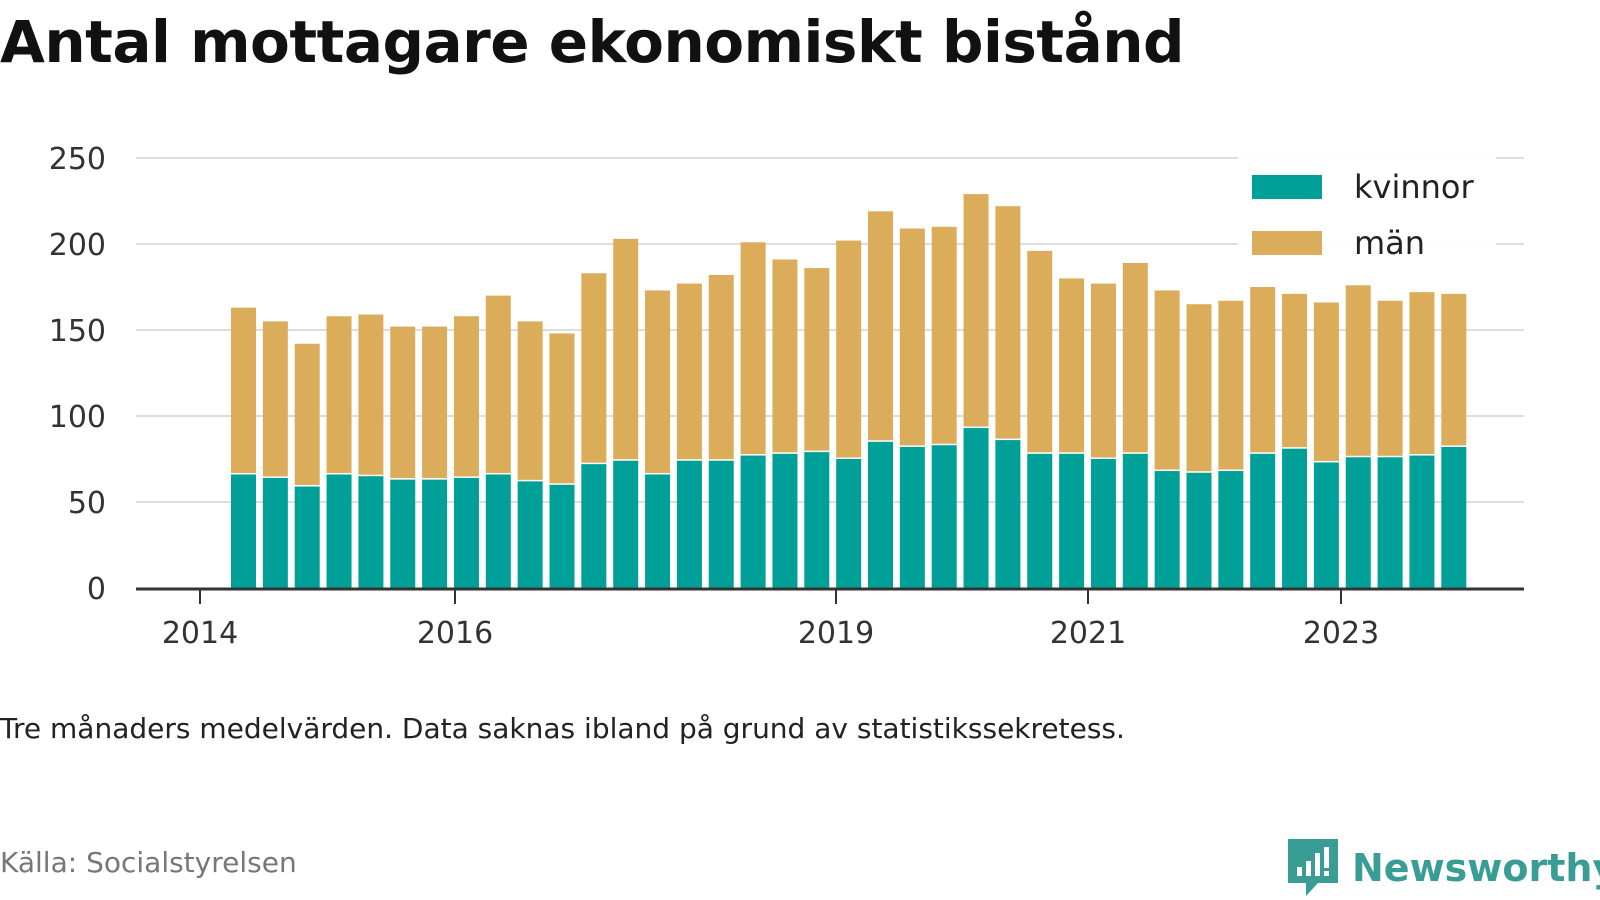 This screenshot has height=900, width=1600. I want to click on brand-logo: Newsworthy, so click(1444, 868).